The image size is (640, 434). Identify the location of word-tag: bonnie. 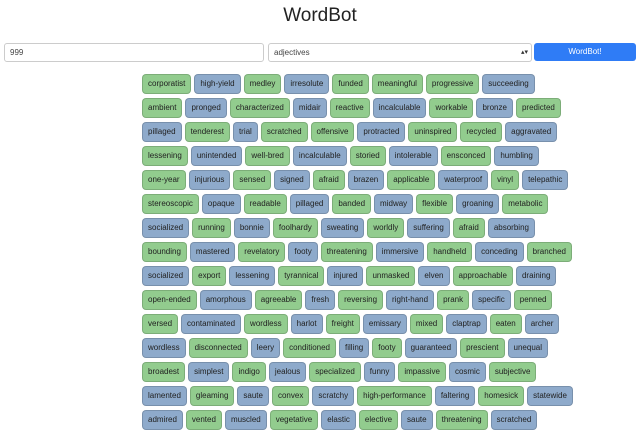
(251, 228).